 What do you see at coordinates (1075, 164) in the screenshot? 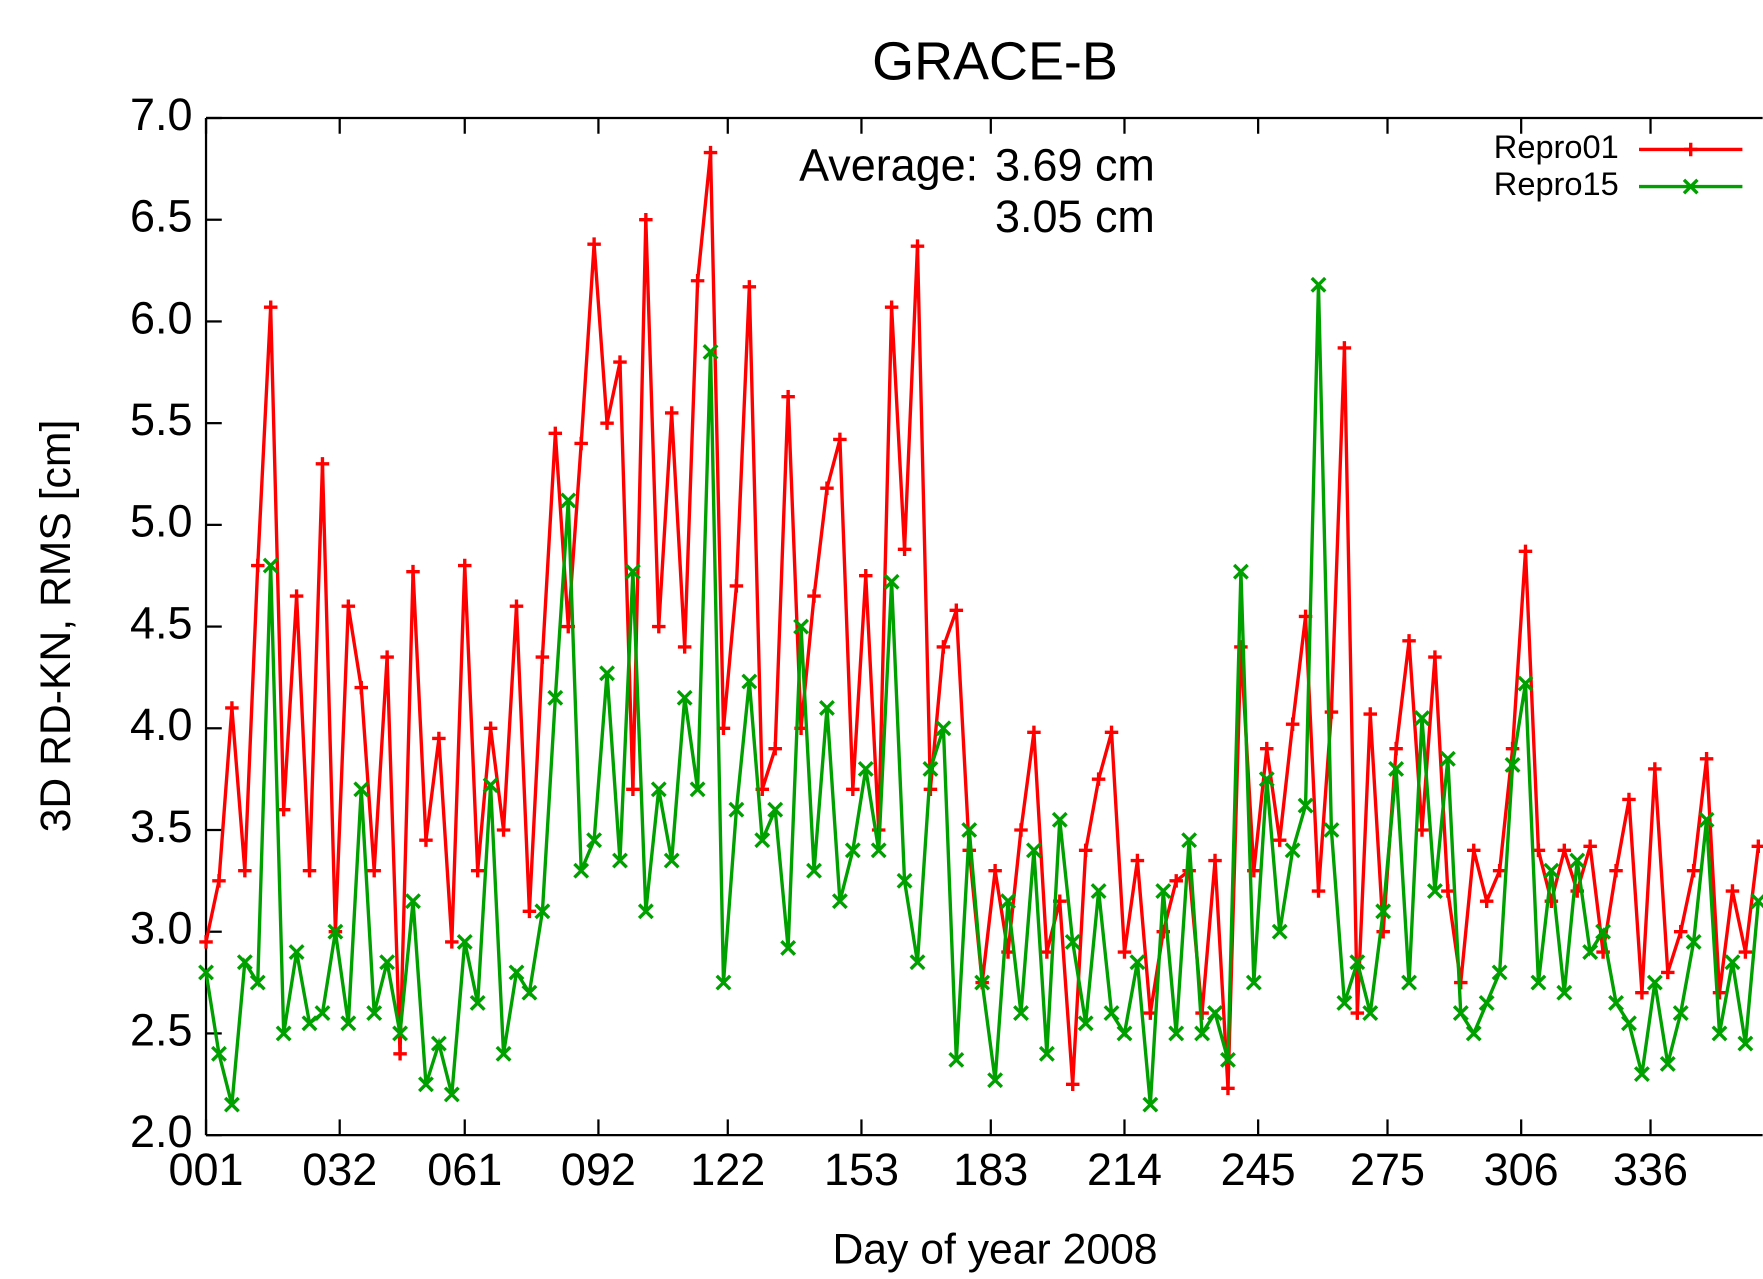
I see `annotation-value: 3.69 cm` at bounding box center [1075, 164].